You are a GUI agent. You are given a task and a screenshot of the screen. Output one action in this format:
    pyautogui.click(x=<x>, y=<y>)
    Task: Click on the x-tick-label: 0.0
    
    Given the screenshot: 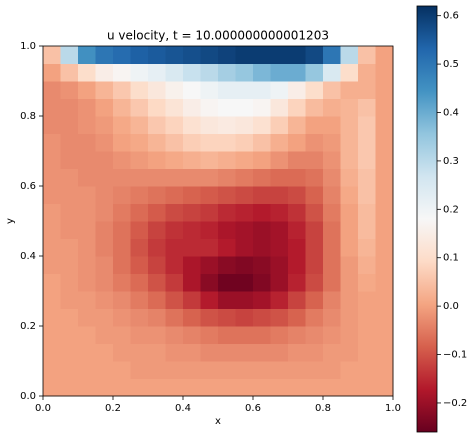 What is the action you would take?
    pyautogui.click(x=43, y=408)
    